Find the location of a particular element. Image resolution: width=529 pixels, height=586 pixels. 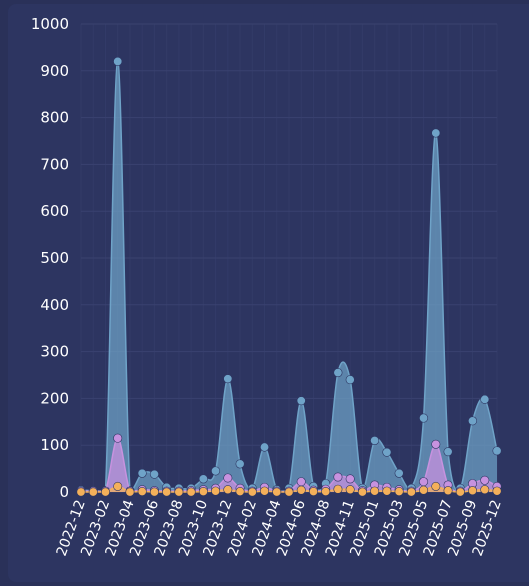

y-tick-label: 300 is located at coordinates (54, 352).